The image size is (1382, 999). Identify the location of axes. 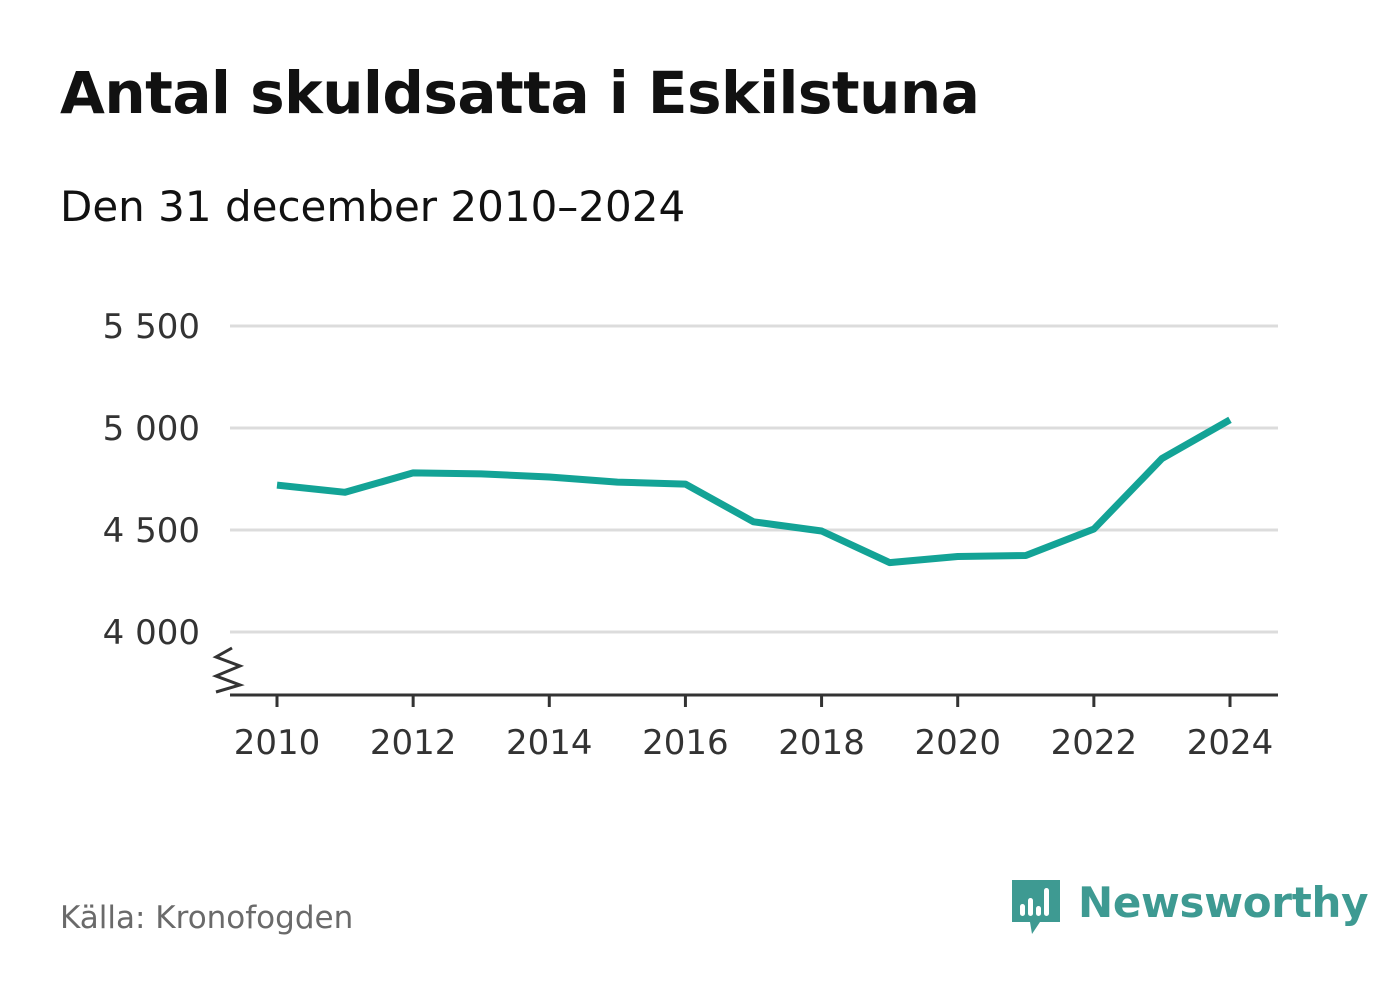
(744, 671).